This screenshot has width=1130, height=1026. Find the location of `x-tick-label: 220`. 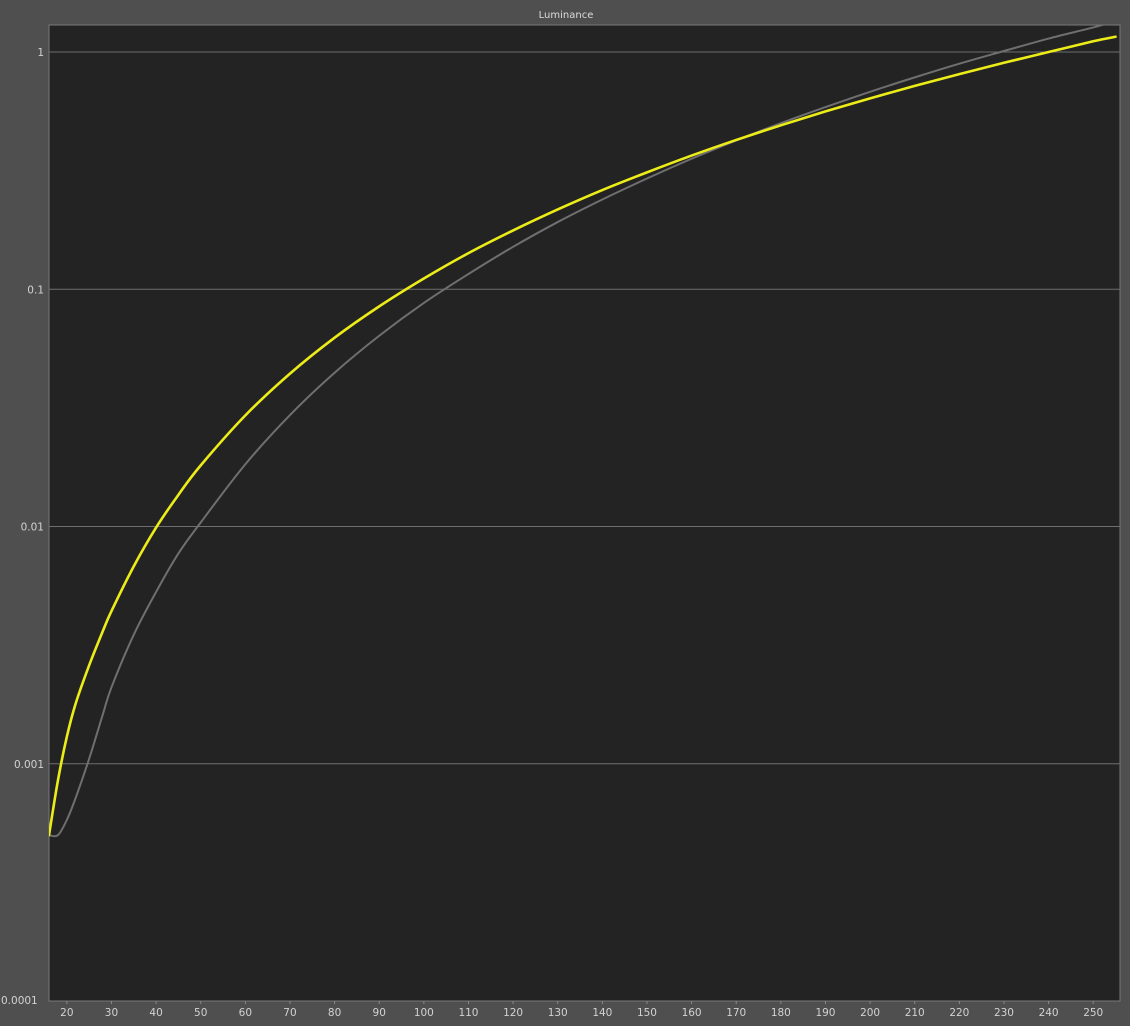

x-tick-label: 220 is located at coordinates (959, 1013).